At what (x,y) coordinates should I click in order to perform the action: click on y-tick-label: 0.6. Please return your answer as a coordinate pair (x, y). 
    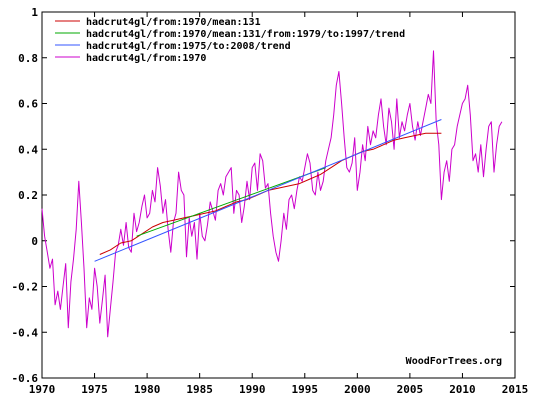
    Looking at the image, I should click on (28, 104).